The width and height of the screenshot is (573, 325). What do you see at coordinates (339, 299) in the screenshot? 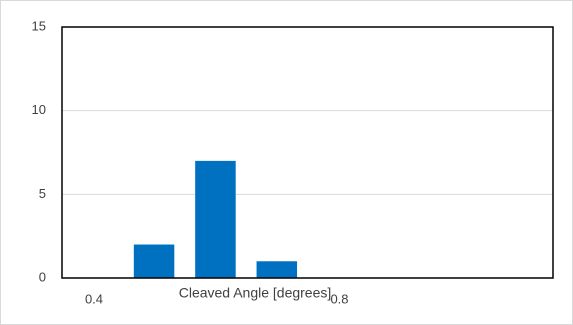
I see `x-tick-label: 0.8` at bounding box center [339, 299].